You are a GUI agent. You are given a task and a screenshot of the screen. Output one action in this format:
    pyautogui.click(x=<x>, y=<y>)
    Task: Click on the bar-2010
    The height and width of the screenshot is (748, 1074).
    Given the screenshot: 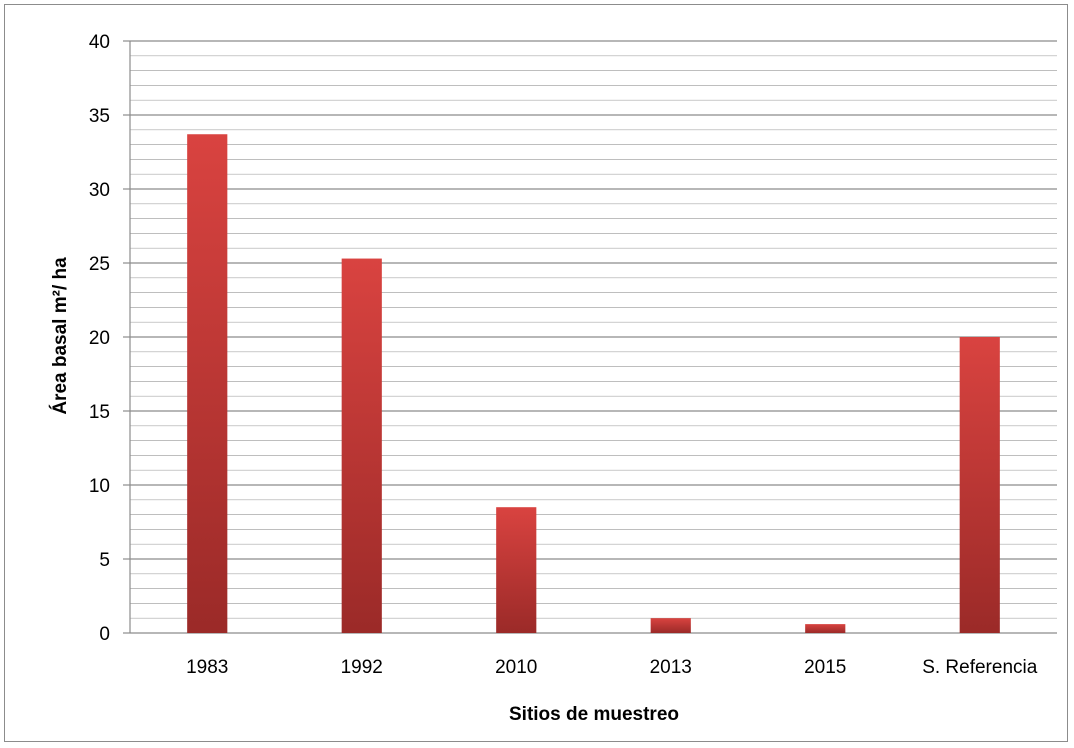 What is the action you would take?
    pyautogui.click(x=516, y=570)
    